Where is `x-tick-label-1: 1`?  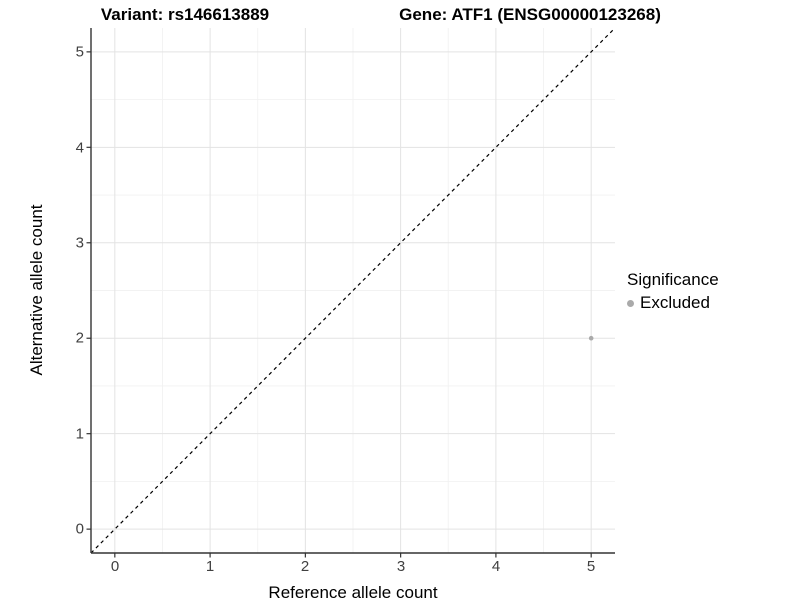 x-tick-label-1: 1 is located at coordinates (210, 566).